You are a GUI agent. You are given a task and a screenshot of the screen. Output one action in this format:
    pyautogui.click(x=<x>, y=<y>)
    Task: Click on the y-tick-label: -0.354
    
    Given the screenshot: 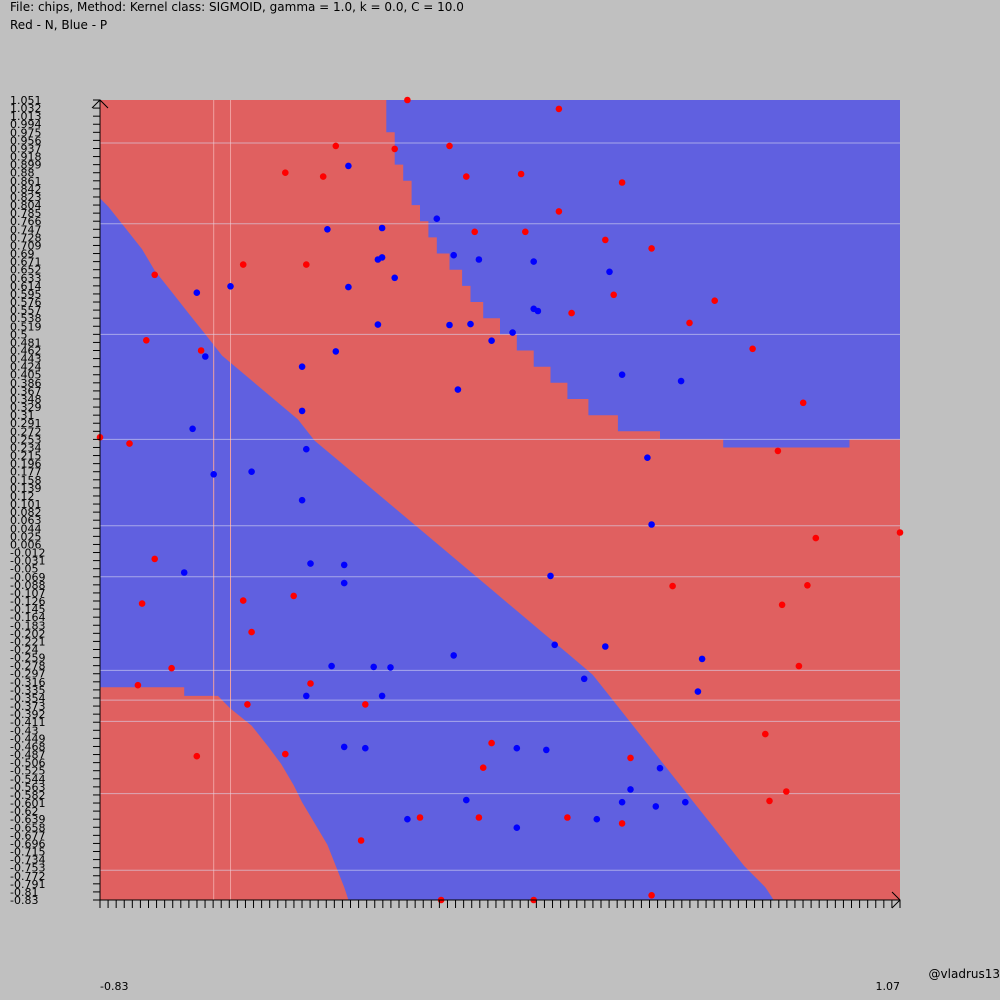 What is the action you would take?
    pyautogui.click(x=27, y=698)
    